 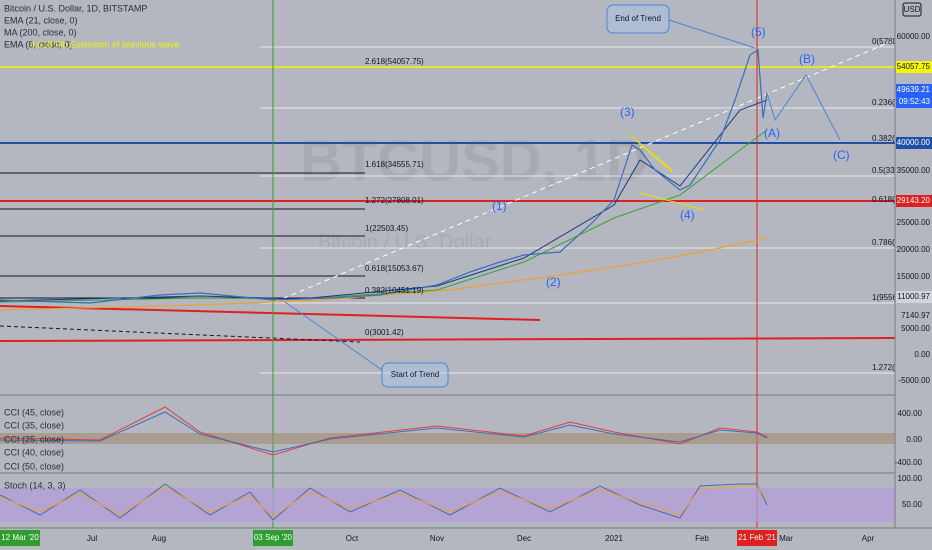 I want to click on fib-label: 1(22503.45), so click(x=386, y=228).